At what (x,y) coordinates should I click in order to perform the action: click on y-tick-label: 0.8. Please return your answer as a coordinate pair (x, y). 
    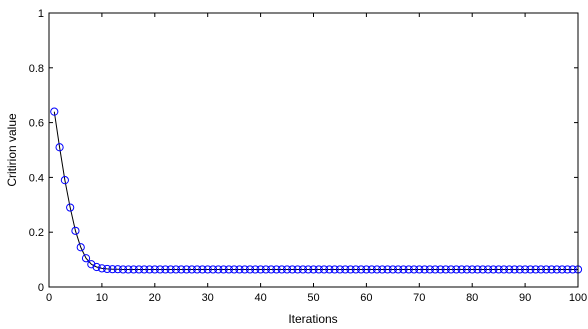
    Looking at the image, I should click on (36, 69).